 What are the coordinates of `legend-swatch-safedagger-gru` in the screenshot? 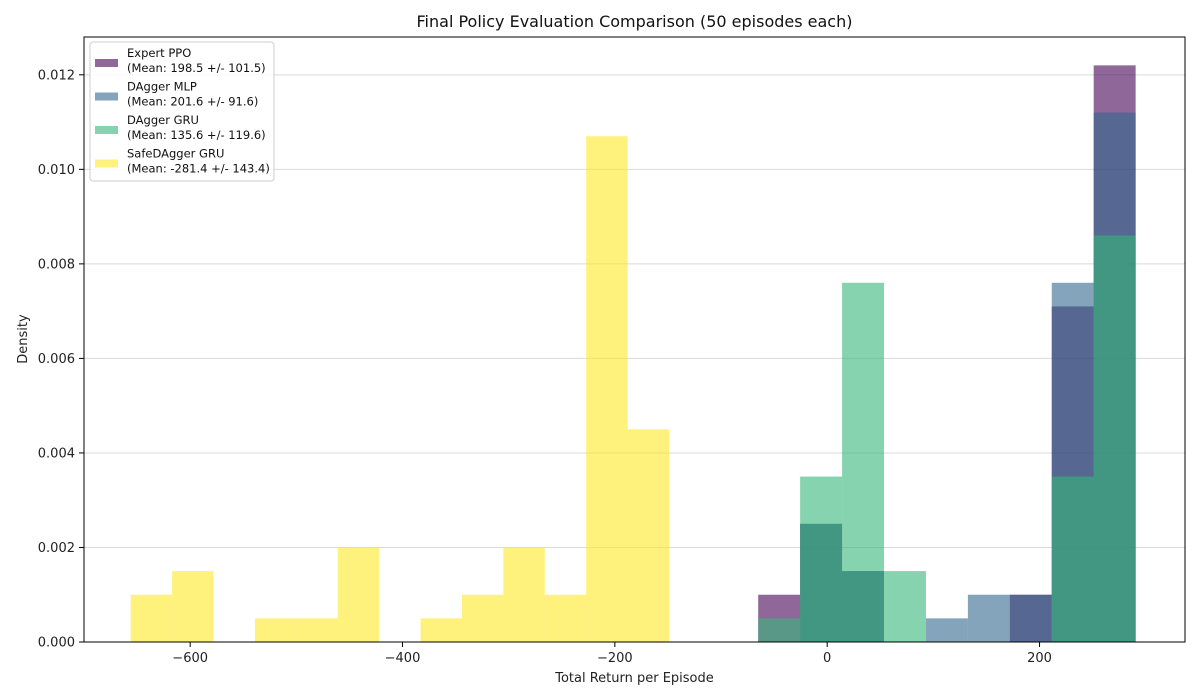 It's located at (106, 163).